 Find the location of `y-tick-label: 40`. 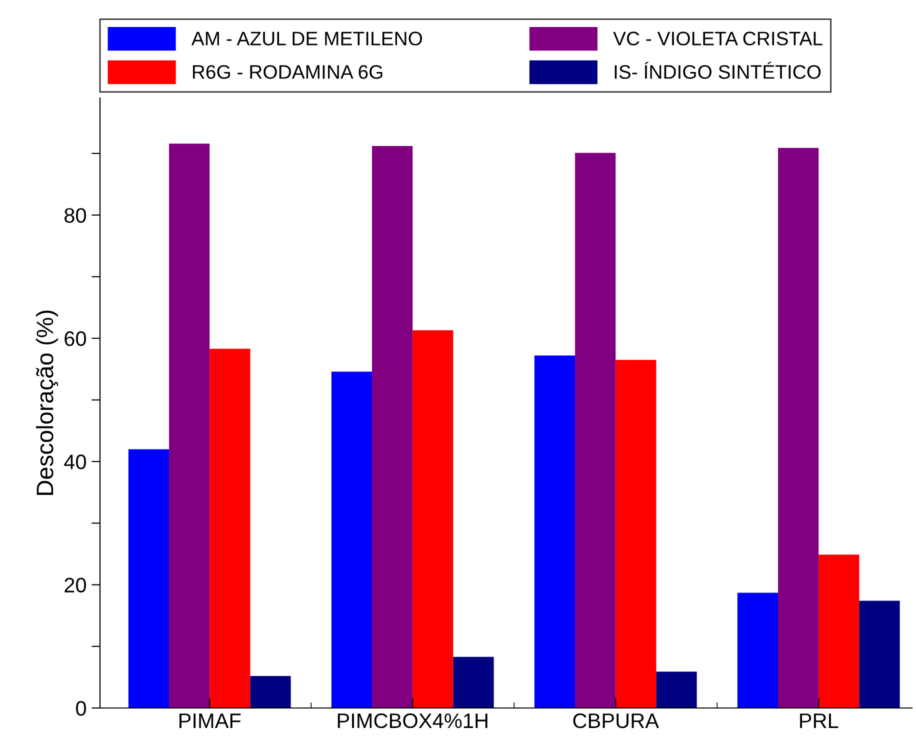

y-tick-label: 40 is located at coordinates (75, 462).